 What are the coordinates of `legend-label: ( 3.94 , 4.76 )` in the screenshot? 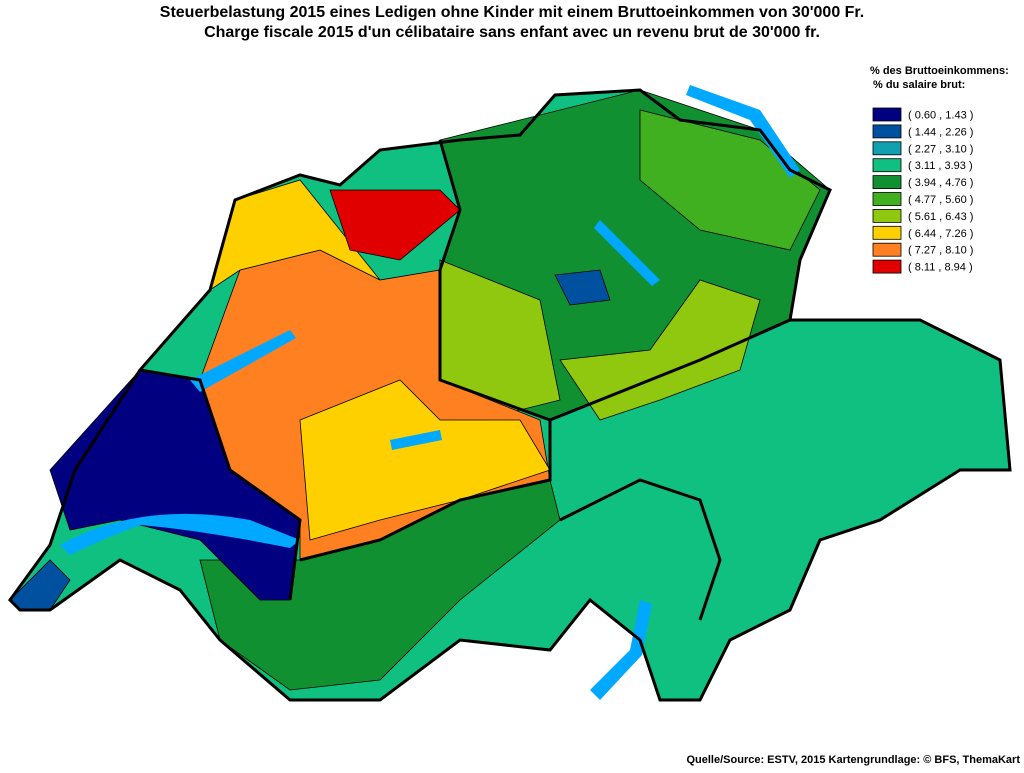 It's located at (940, 183).